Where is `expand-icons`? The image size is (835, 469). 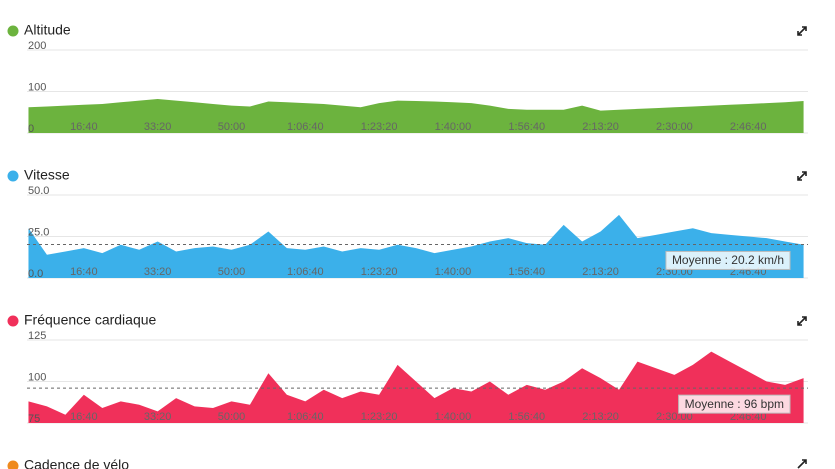
expand-icons is located at coordinates (802, 247).